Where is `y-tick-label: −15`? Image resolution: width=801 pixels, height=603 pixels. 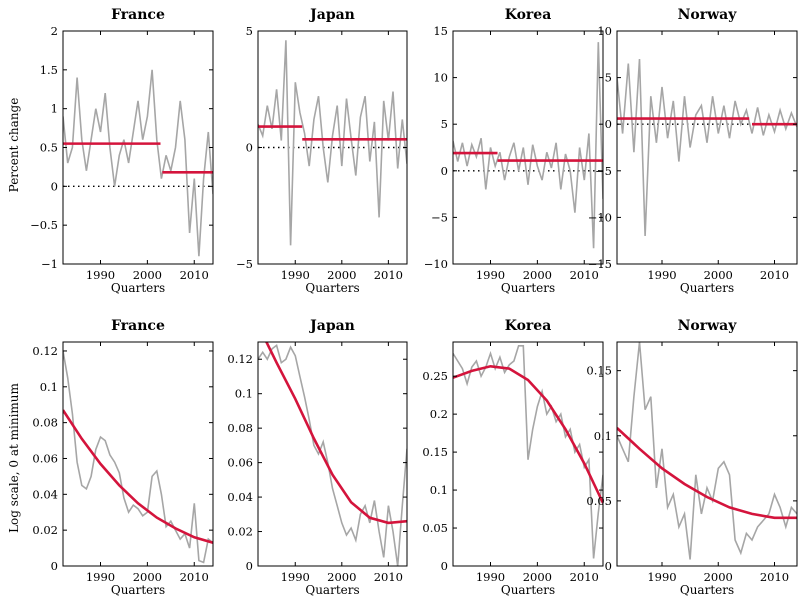 y-tick-label: −15 is located at coordinates (600, 264).